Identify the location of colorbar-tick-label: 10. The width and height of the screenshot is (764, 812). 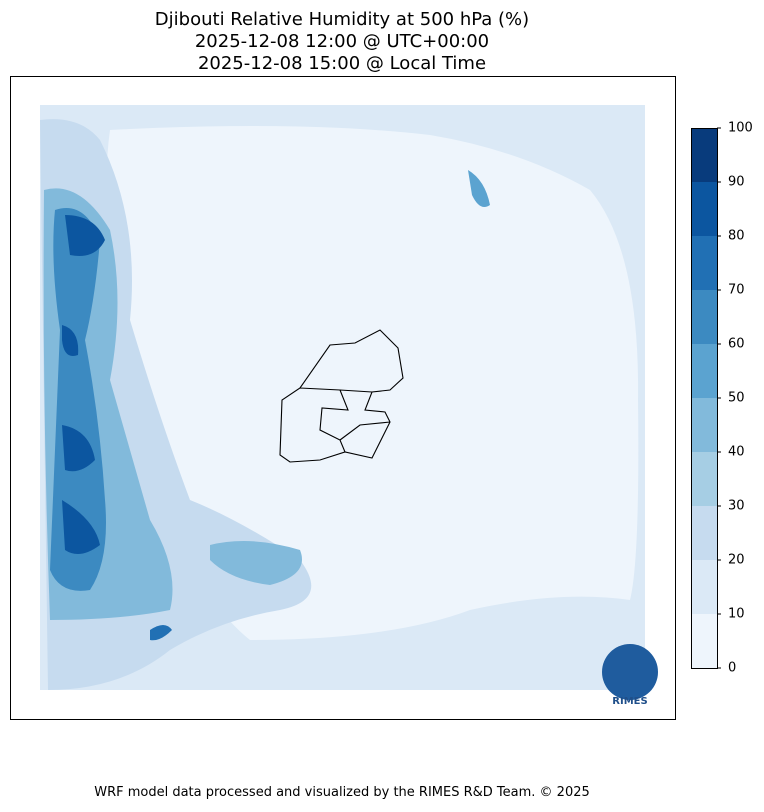
(736, 614).